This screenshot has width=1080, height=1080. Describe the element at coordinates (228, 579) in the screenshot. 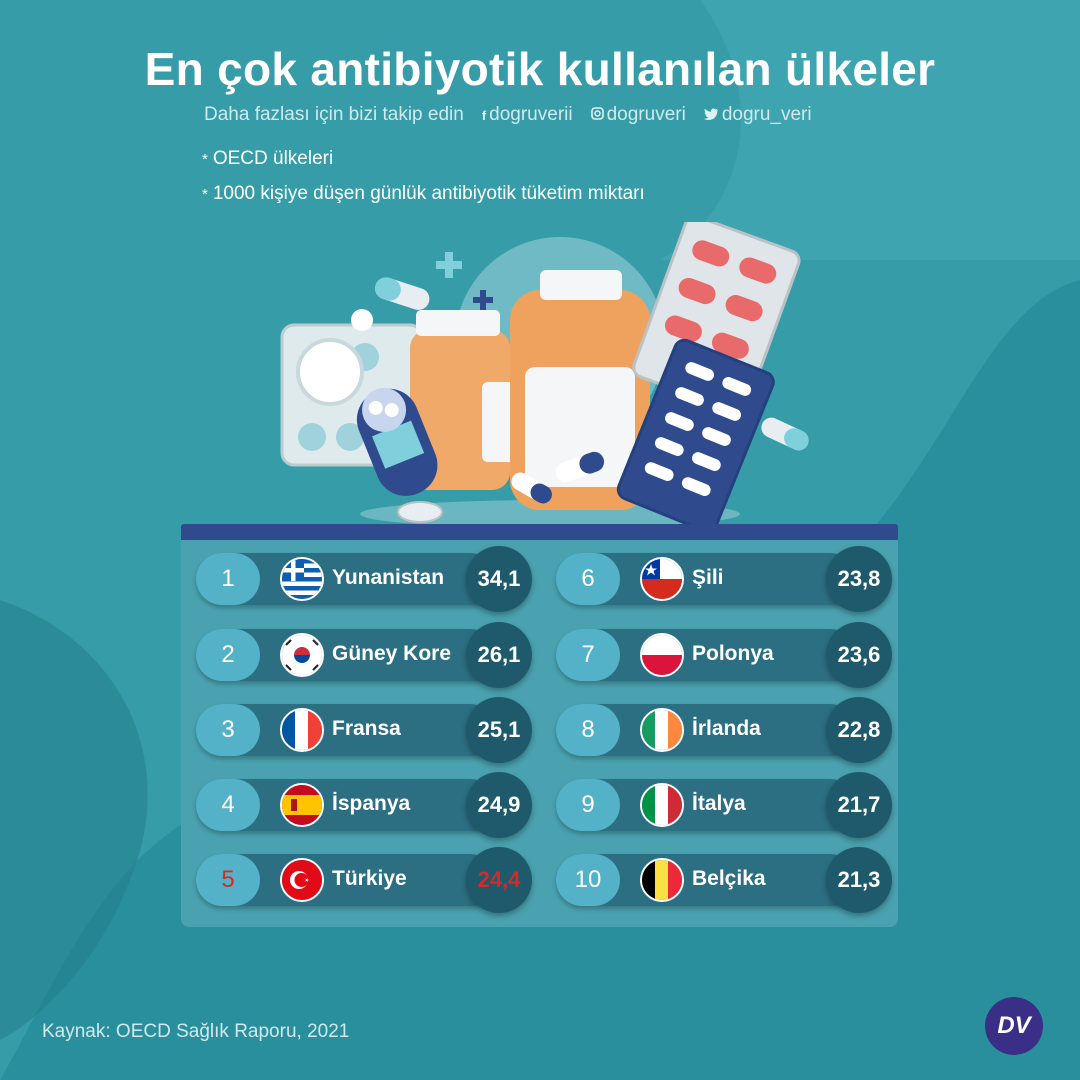

I see `rank-number: 1` at that location.